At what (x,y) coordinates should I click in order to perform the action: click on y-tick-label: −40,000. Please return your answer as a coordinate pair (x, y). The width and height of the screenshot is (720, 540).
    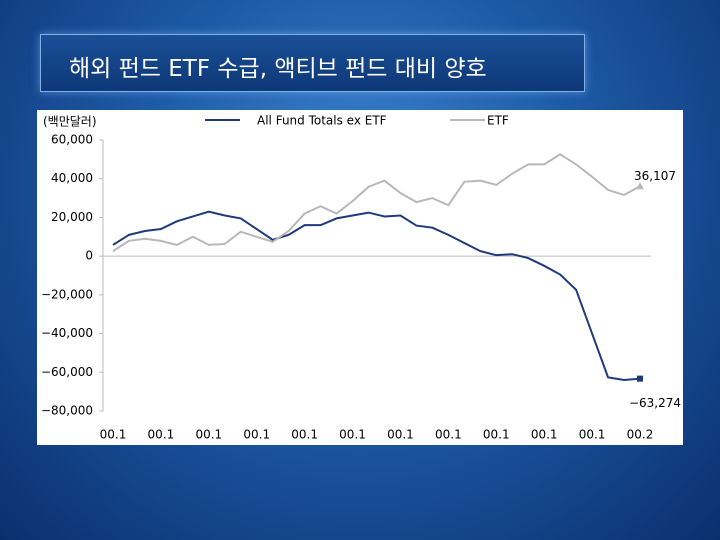
    Looking at the image, I should click on (67, 333).